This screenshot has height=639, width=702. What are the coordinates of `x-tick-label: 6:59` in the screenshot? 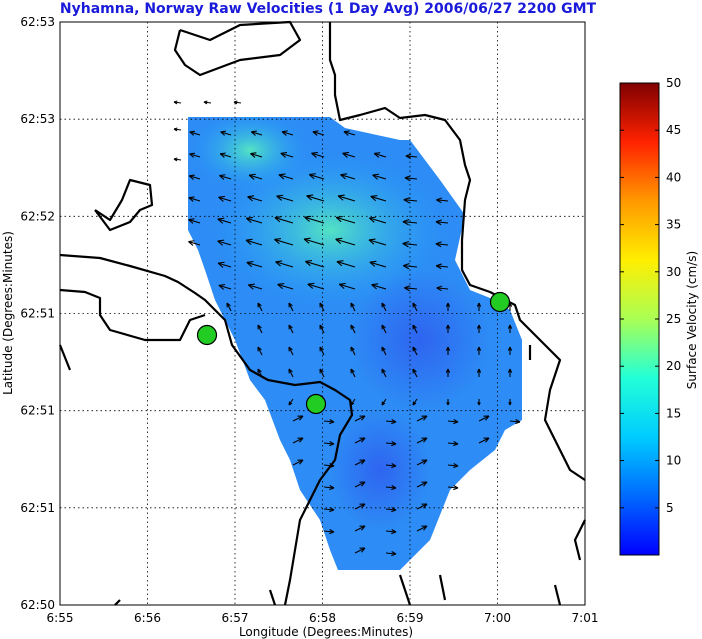 It's located at (410, 618).